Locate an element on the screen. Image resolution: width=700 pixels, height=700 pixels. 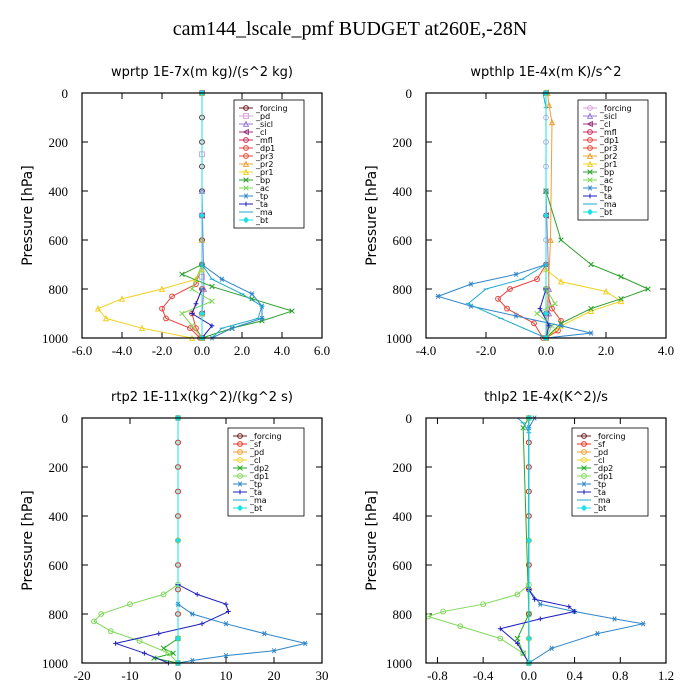
legend-entry: _pr1 is located at coordinates (608, 164).